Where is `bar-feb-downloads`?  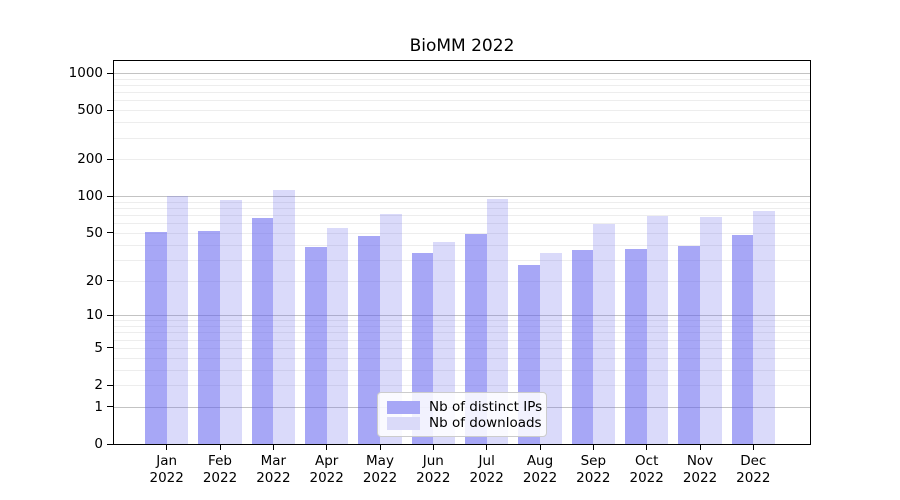
bar-feb-downloads is located at coordinates (231, 322).